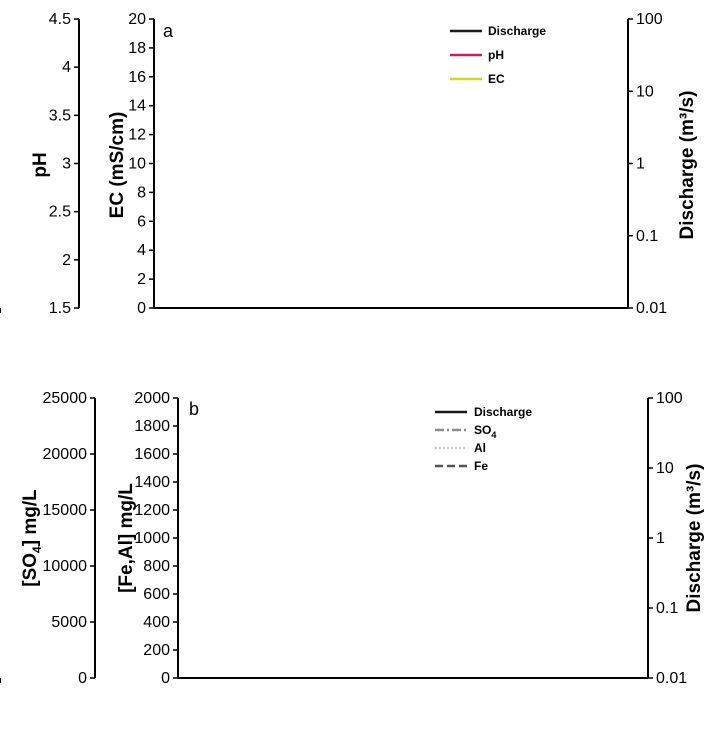 The width and height of the screenshot is (706, 731). What do you see at coordinates (669, 398) in the screenshot?
I see `panel-b-discharge-tick-label: 100` at bounding box center [669, 398].